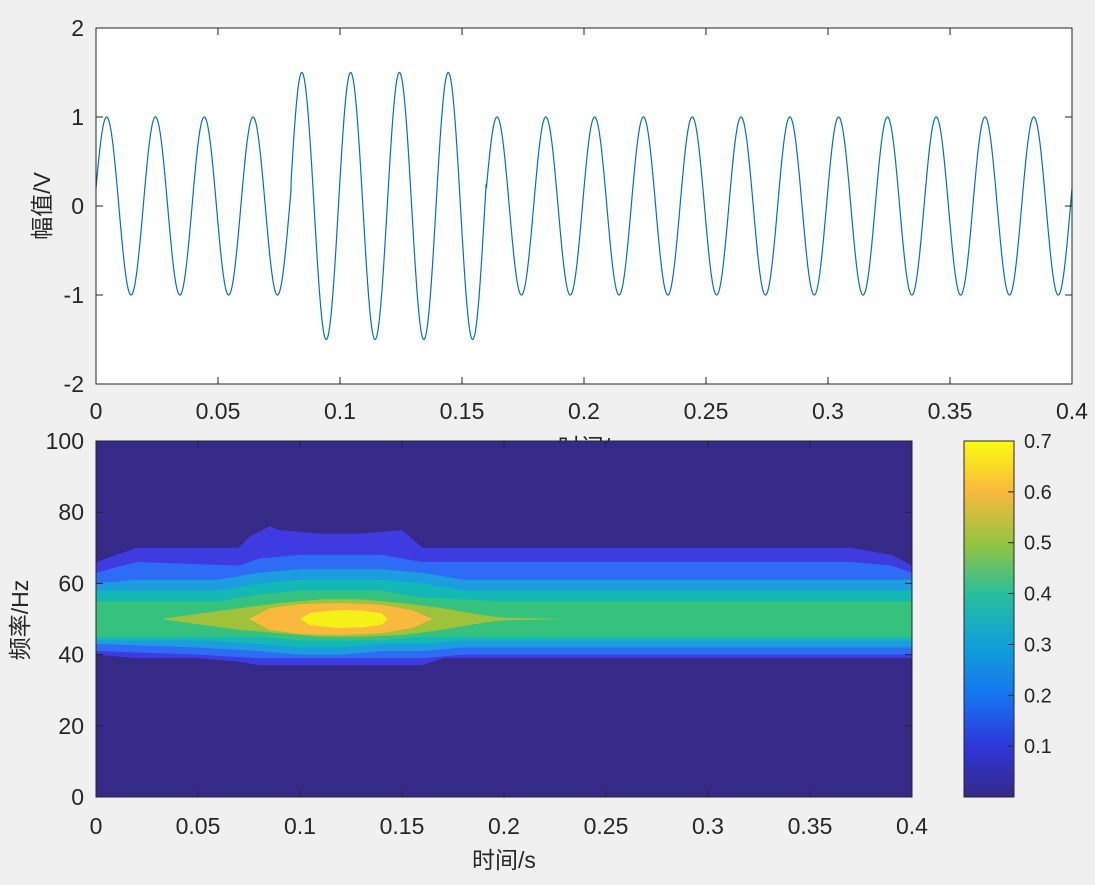 The image size is (1095, 885). What do you see at coordinates (1038, 747) in the screenshot?
I see `colorbar-tick-label: 0.1` at bounding box center [1038, 747].